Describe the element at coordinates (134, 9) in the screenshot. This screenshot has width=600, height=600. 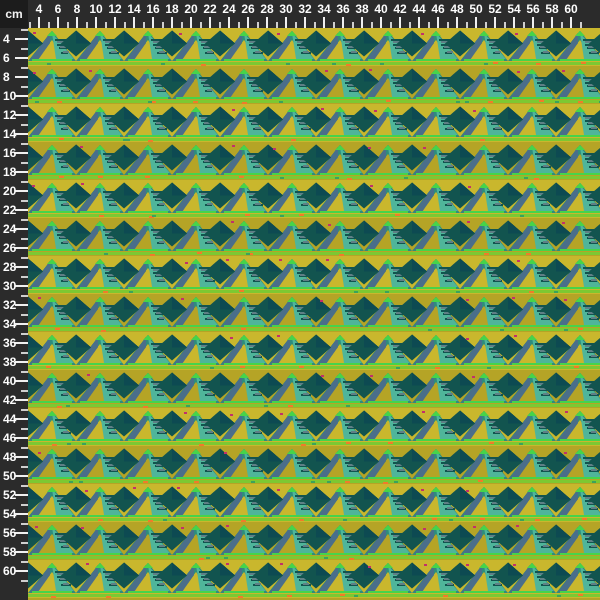
I see `ruler-top-label: 14` at that location.